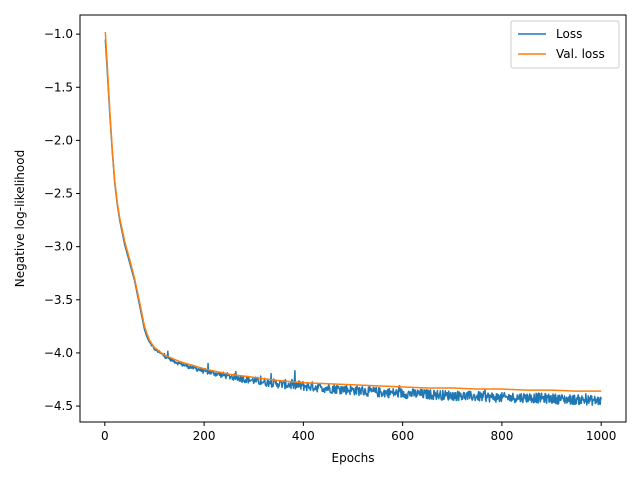  I want to click on legend: Loss Val. loss, so click(565, 44).